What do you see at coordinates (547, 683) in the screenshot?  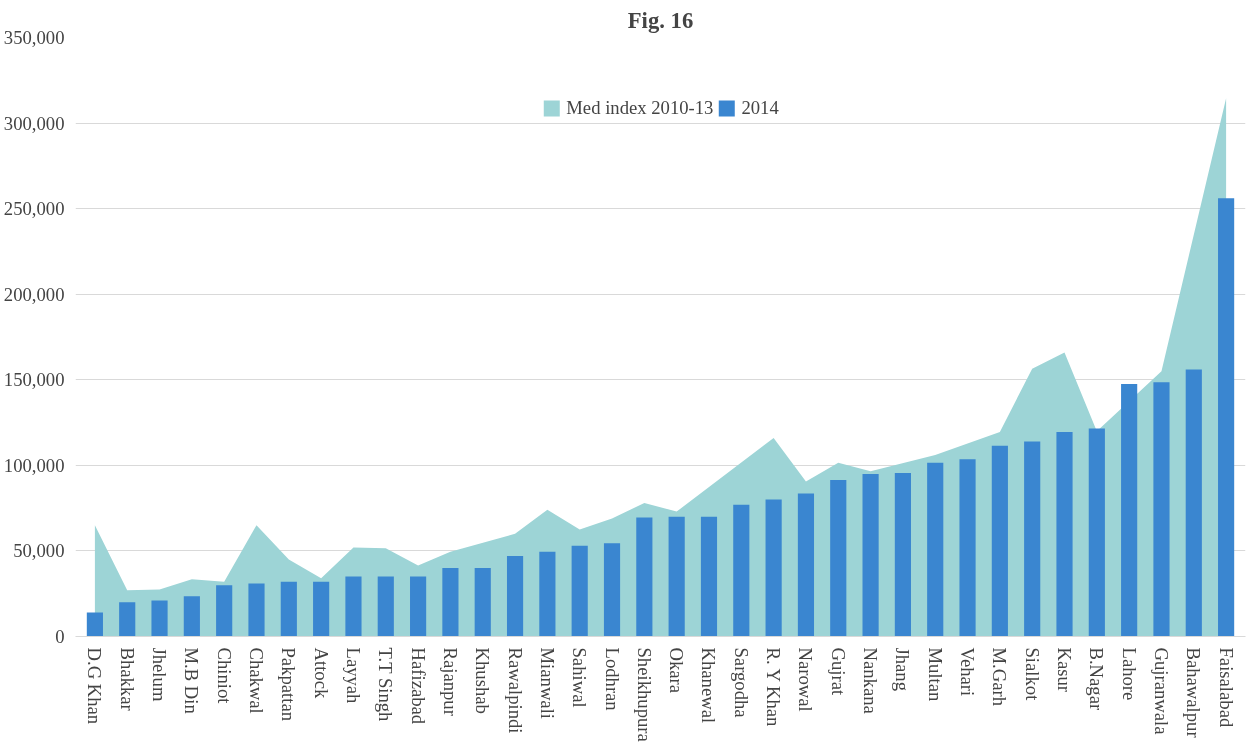 I see `x-tick-label: Mianwali` at bounding box center [547, 683].